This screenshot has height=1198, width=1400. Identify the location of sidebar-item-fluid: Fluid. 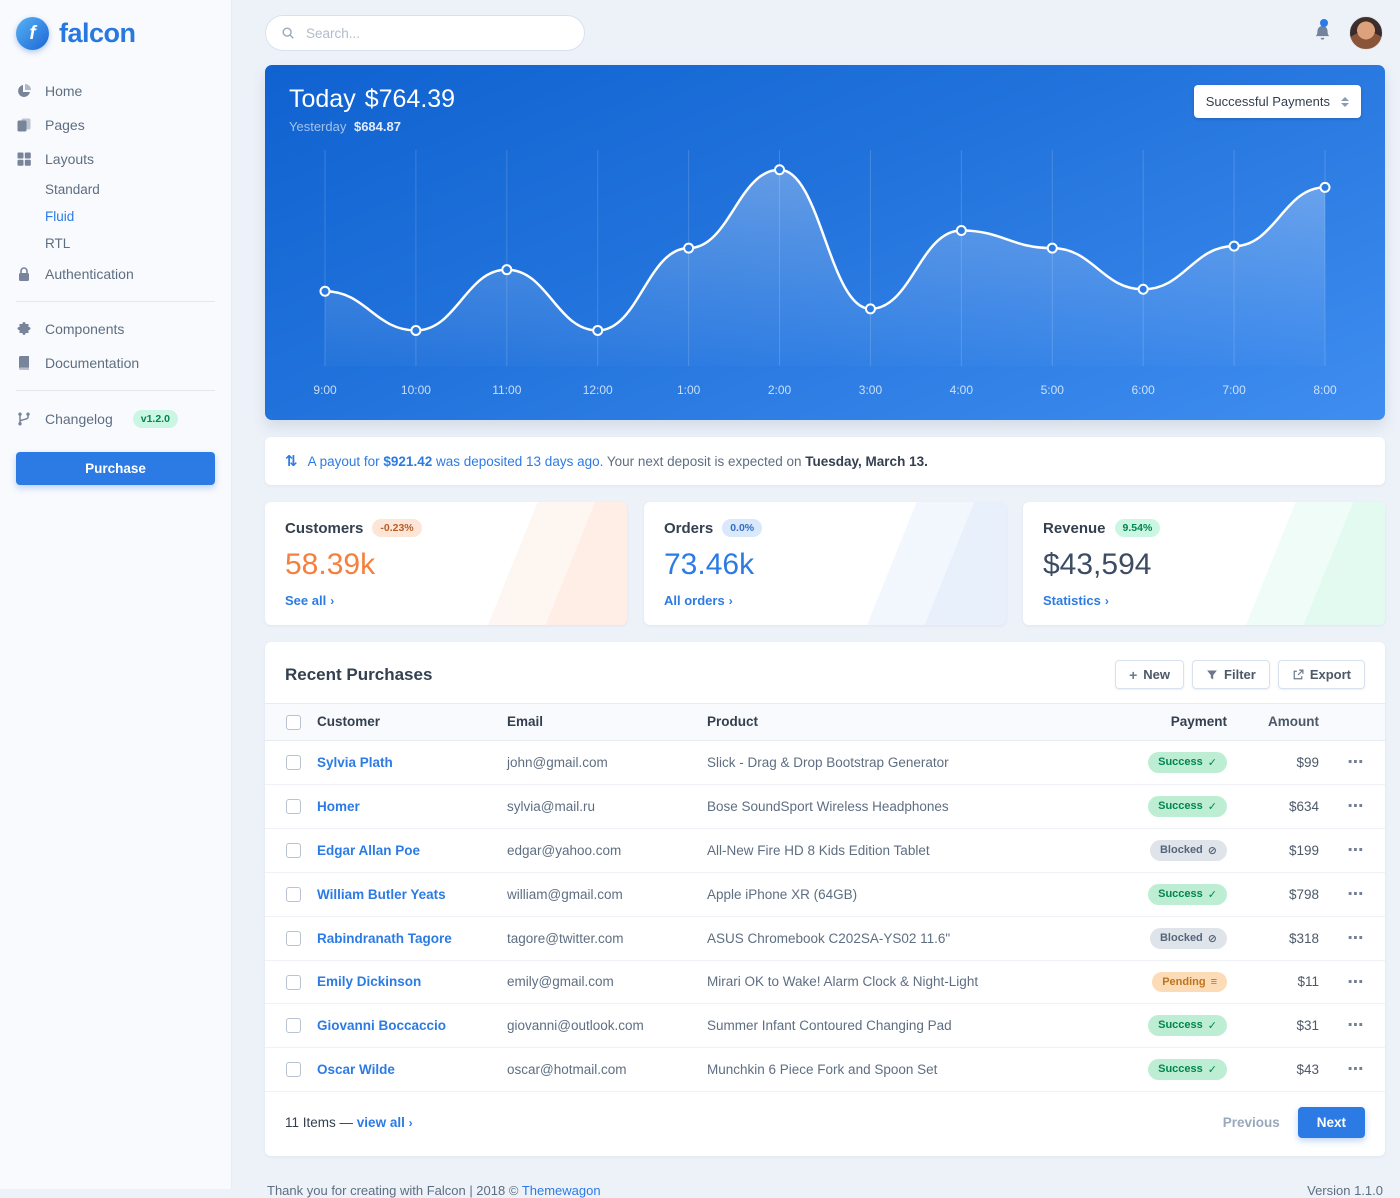
(60, 216).